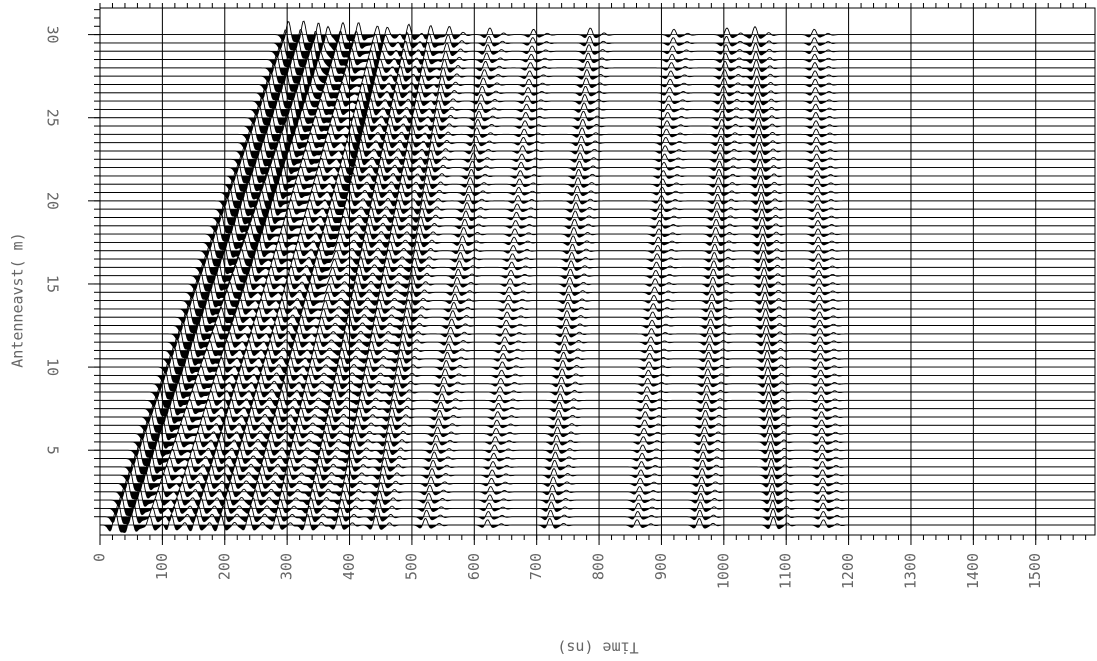 The width and height of the screenshot is (1097, 661). Describe the element at coordinates (848, 571) in the screenshot. I see `x-tick-label: 1200` at that location.